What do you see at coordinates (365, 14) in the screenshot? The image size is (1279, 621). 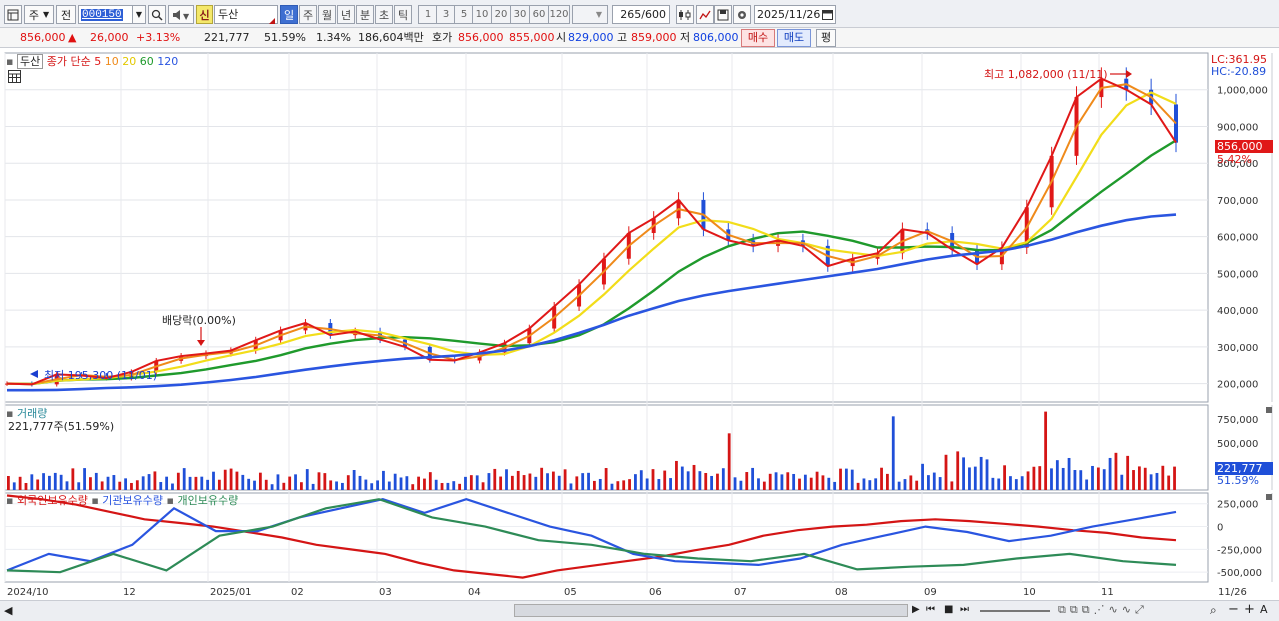 I see `period-minute: 분` at bounding box center [365, 14].